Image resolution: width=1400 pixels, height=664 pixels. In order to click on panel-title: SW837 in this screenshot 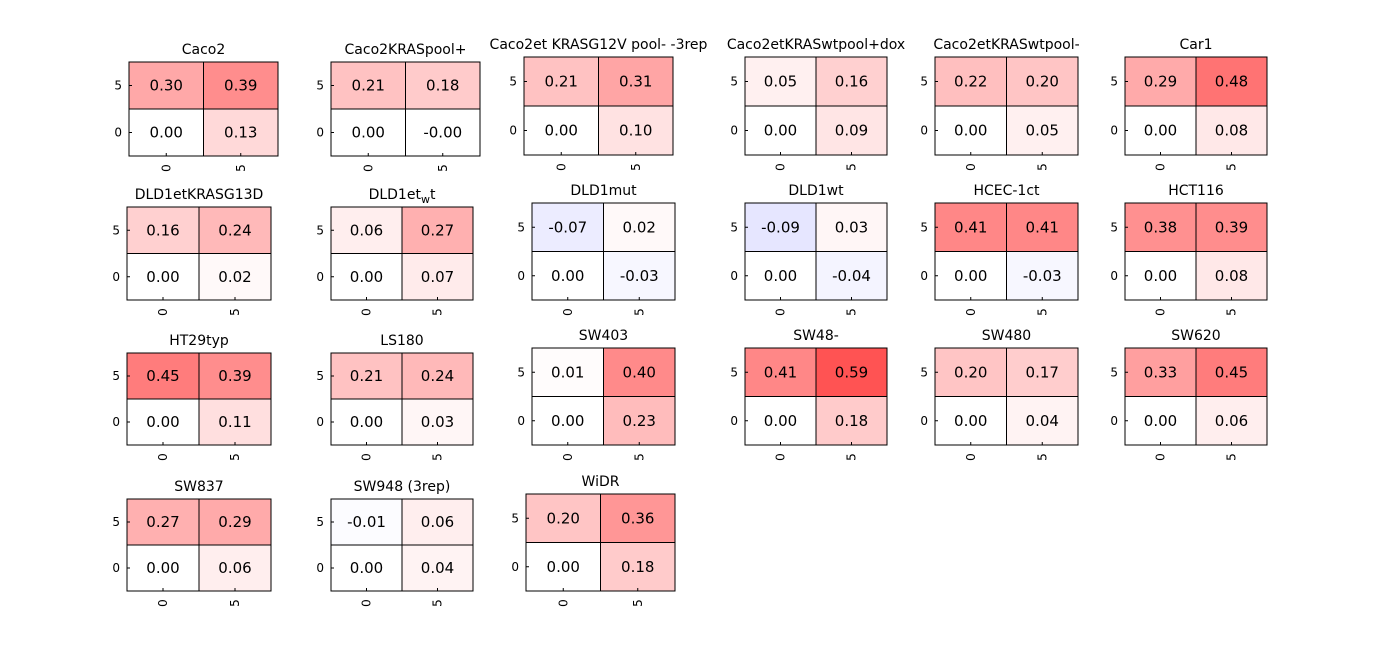, I will do `click(198, 487)`.